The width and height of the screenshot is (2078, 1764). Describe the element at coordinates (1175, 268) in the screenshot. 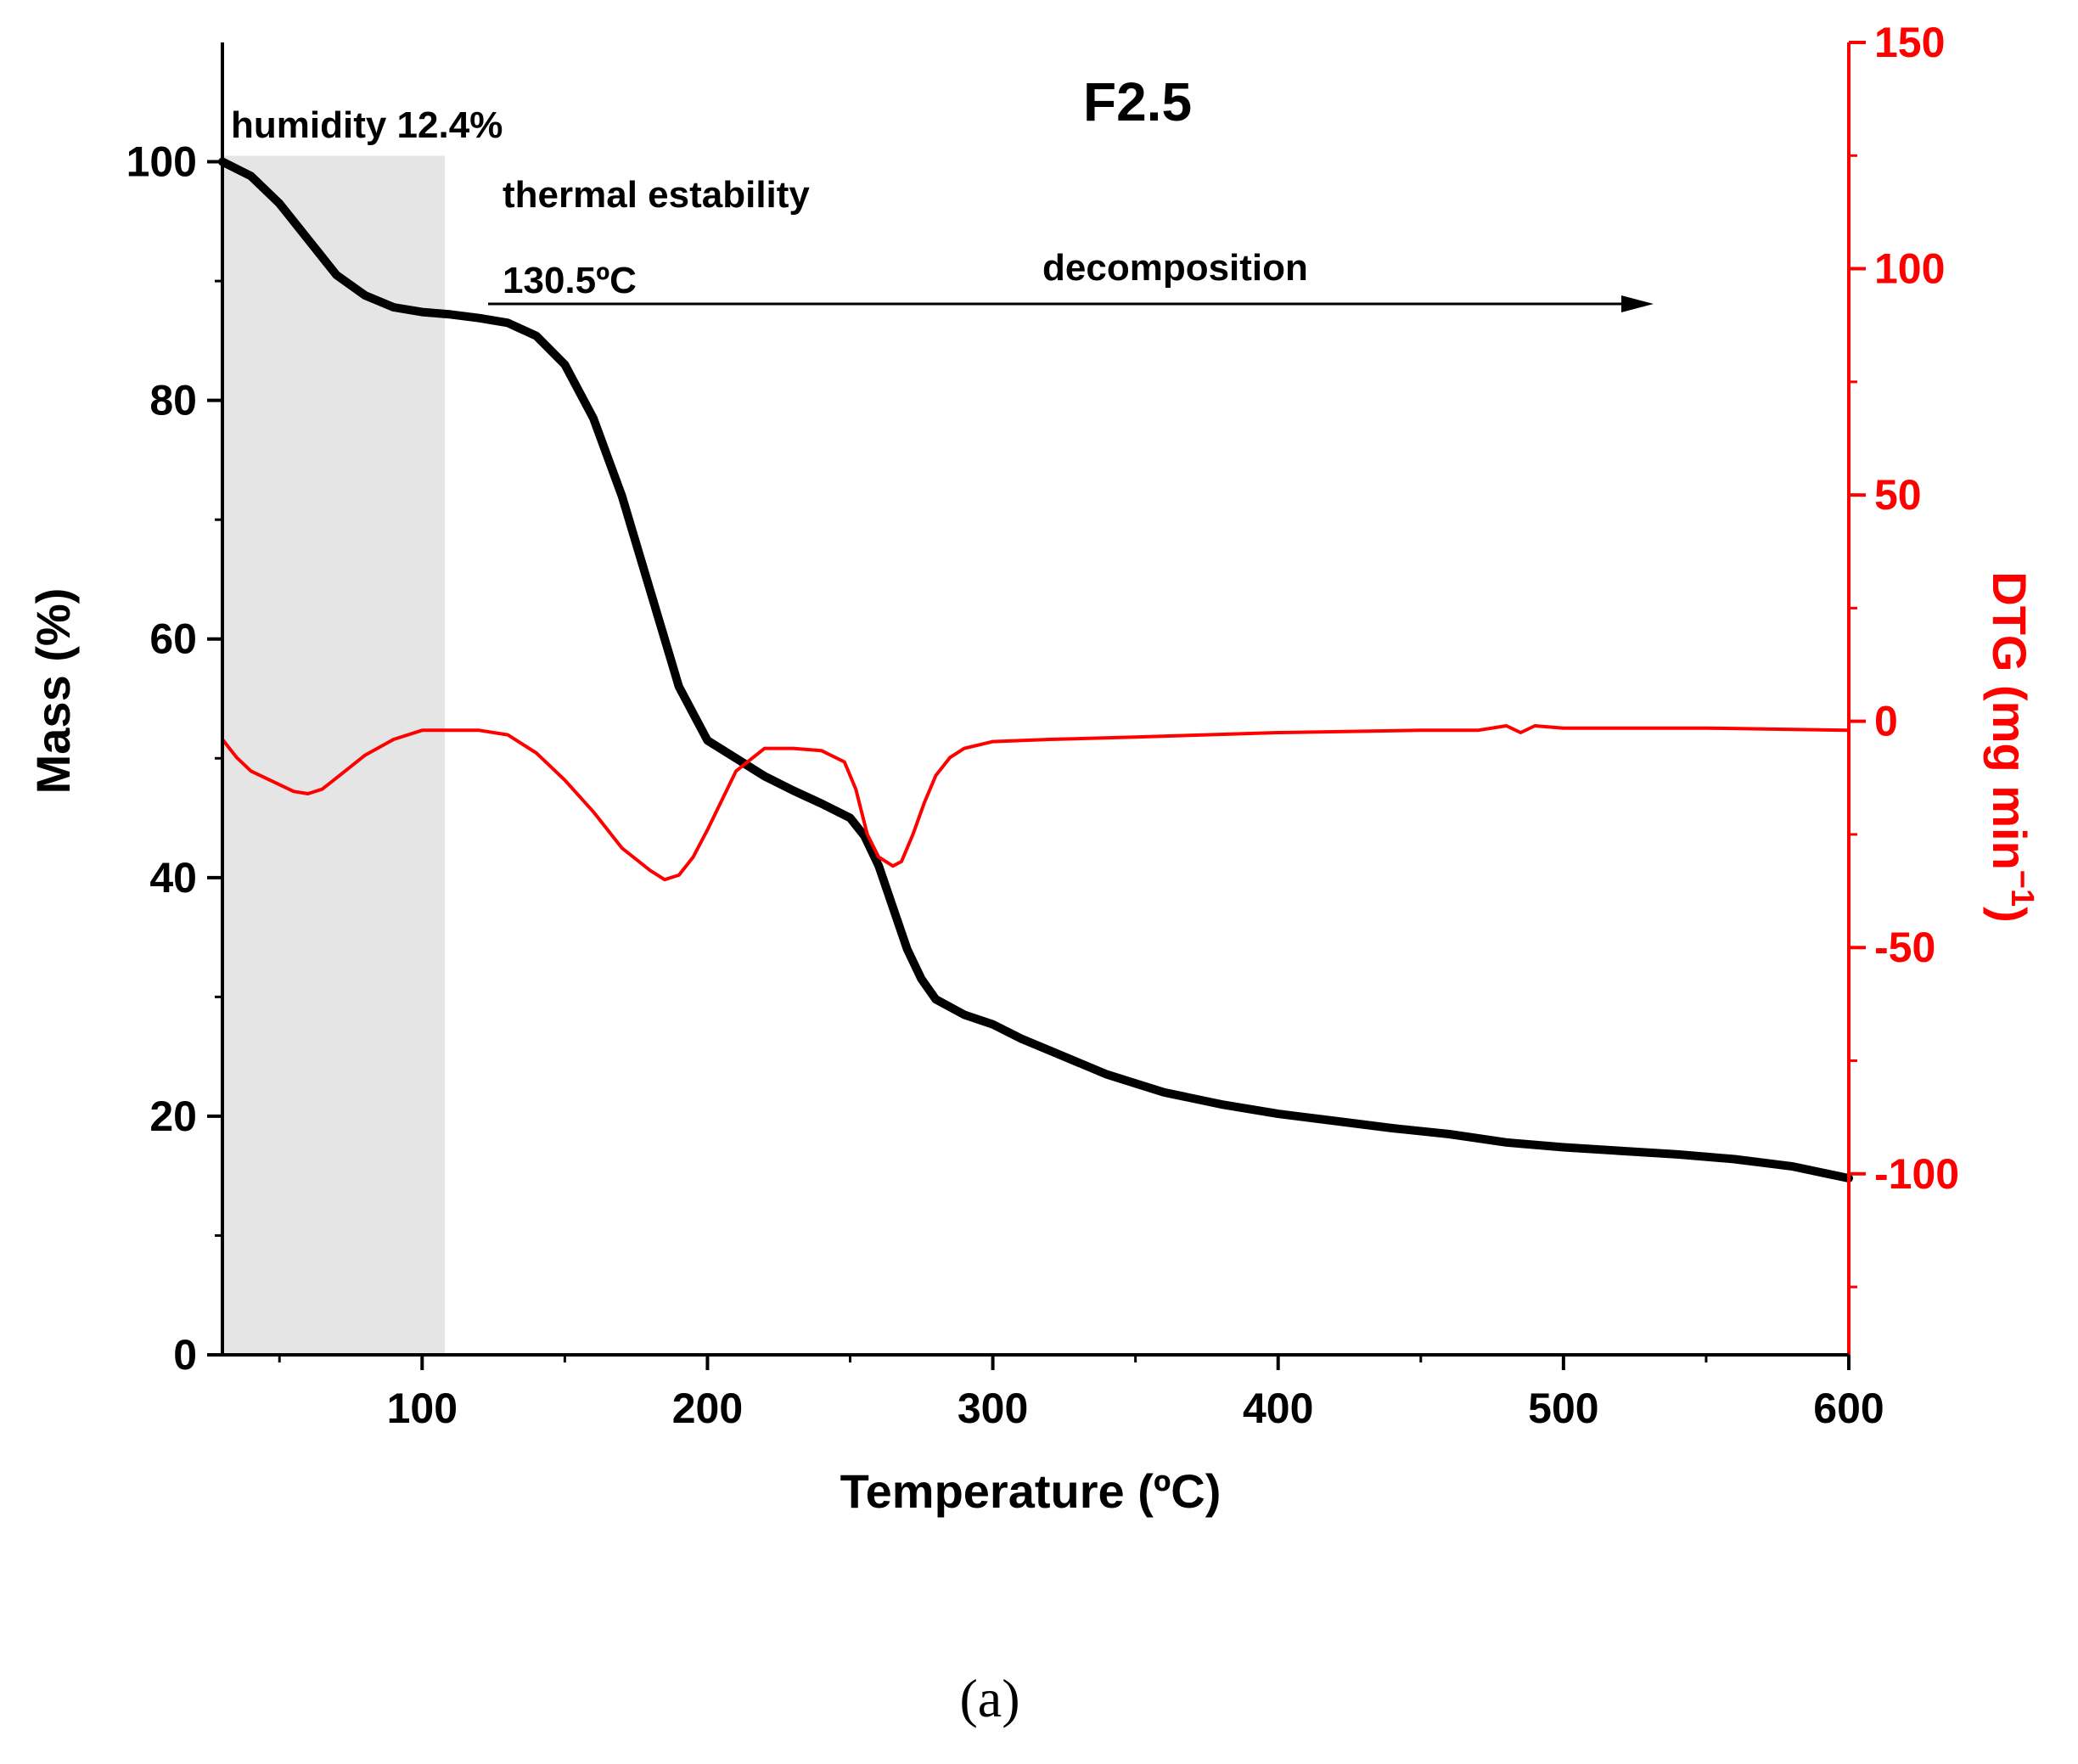

I see `annotation-decomposition: decomposition` at that location.